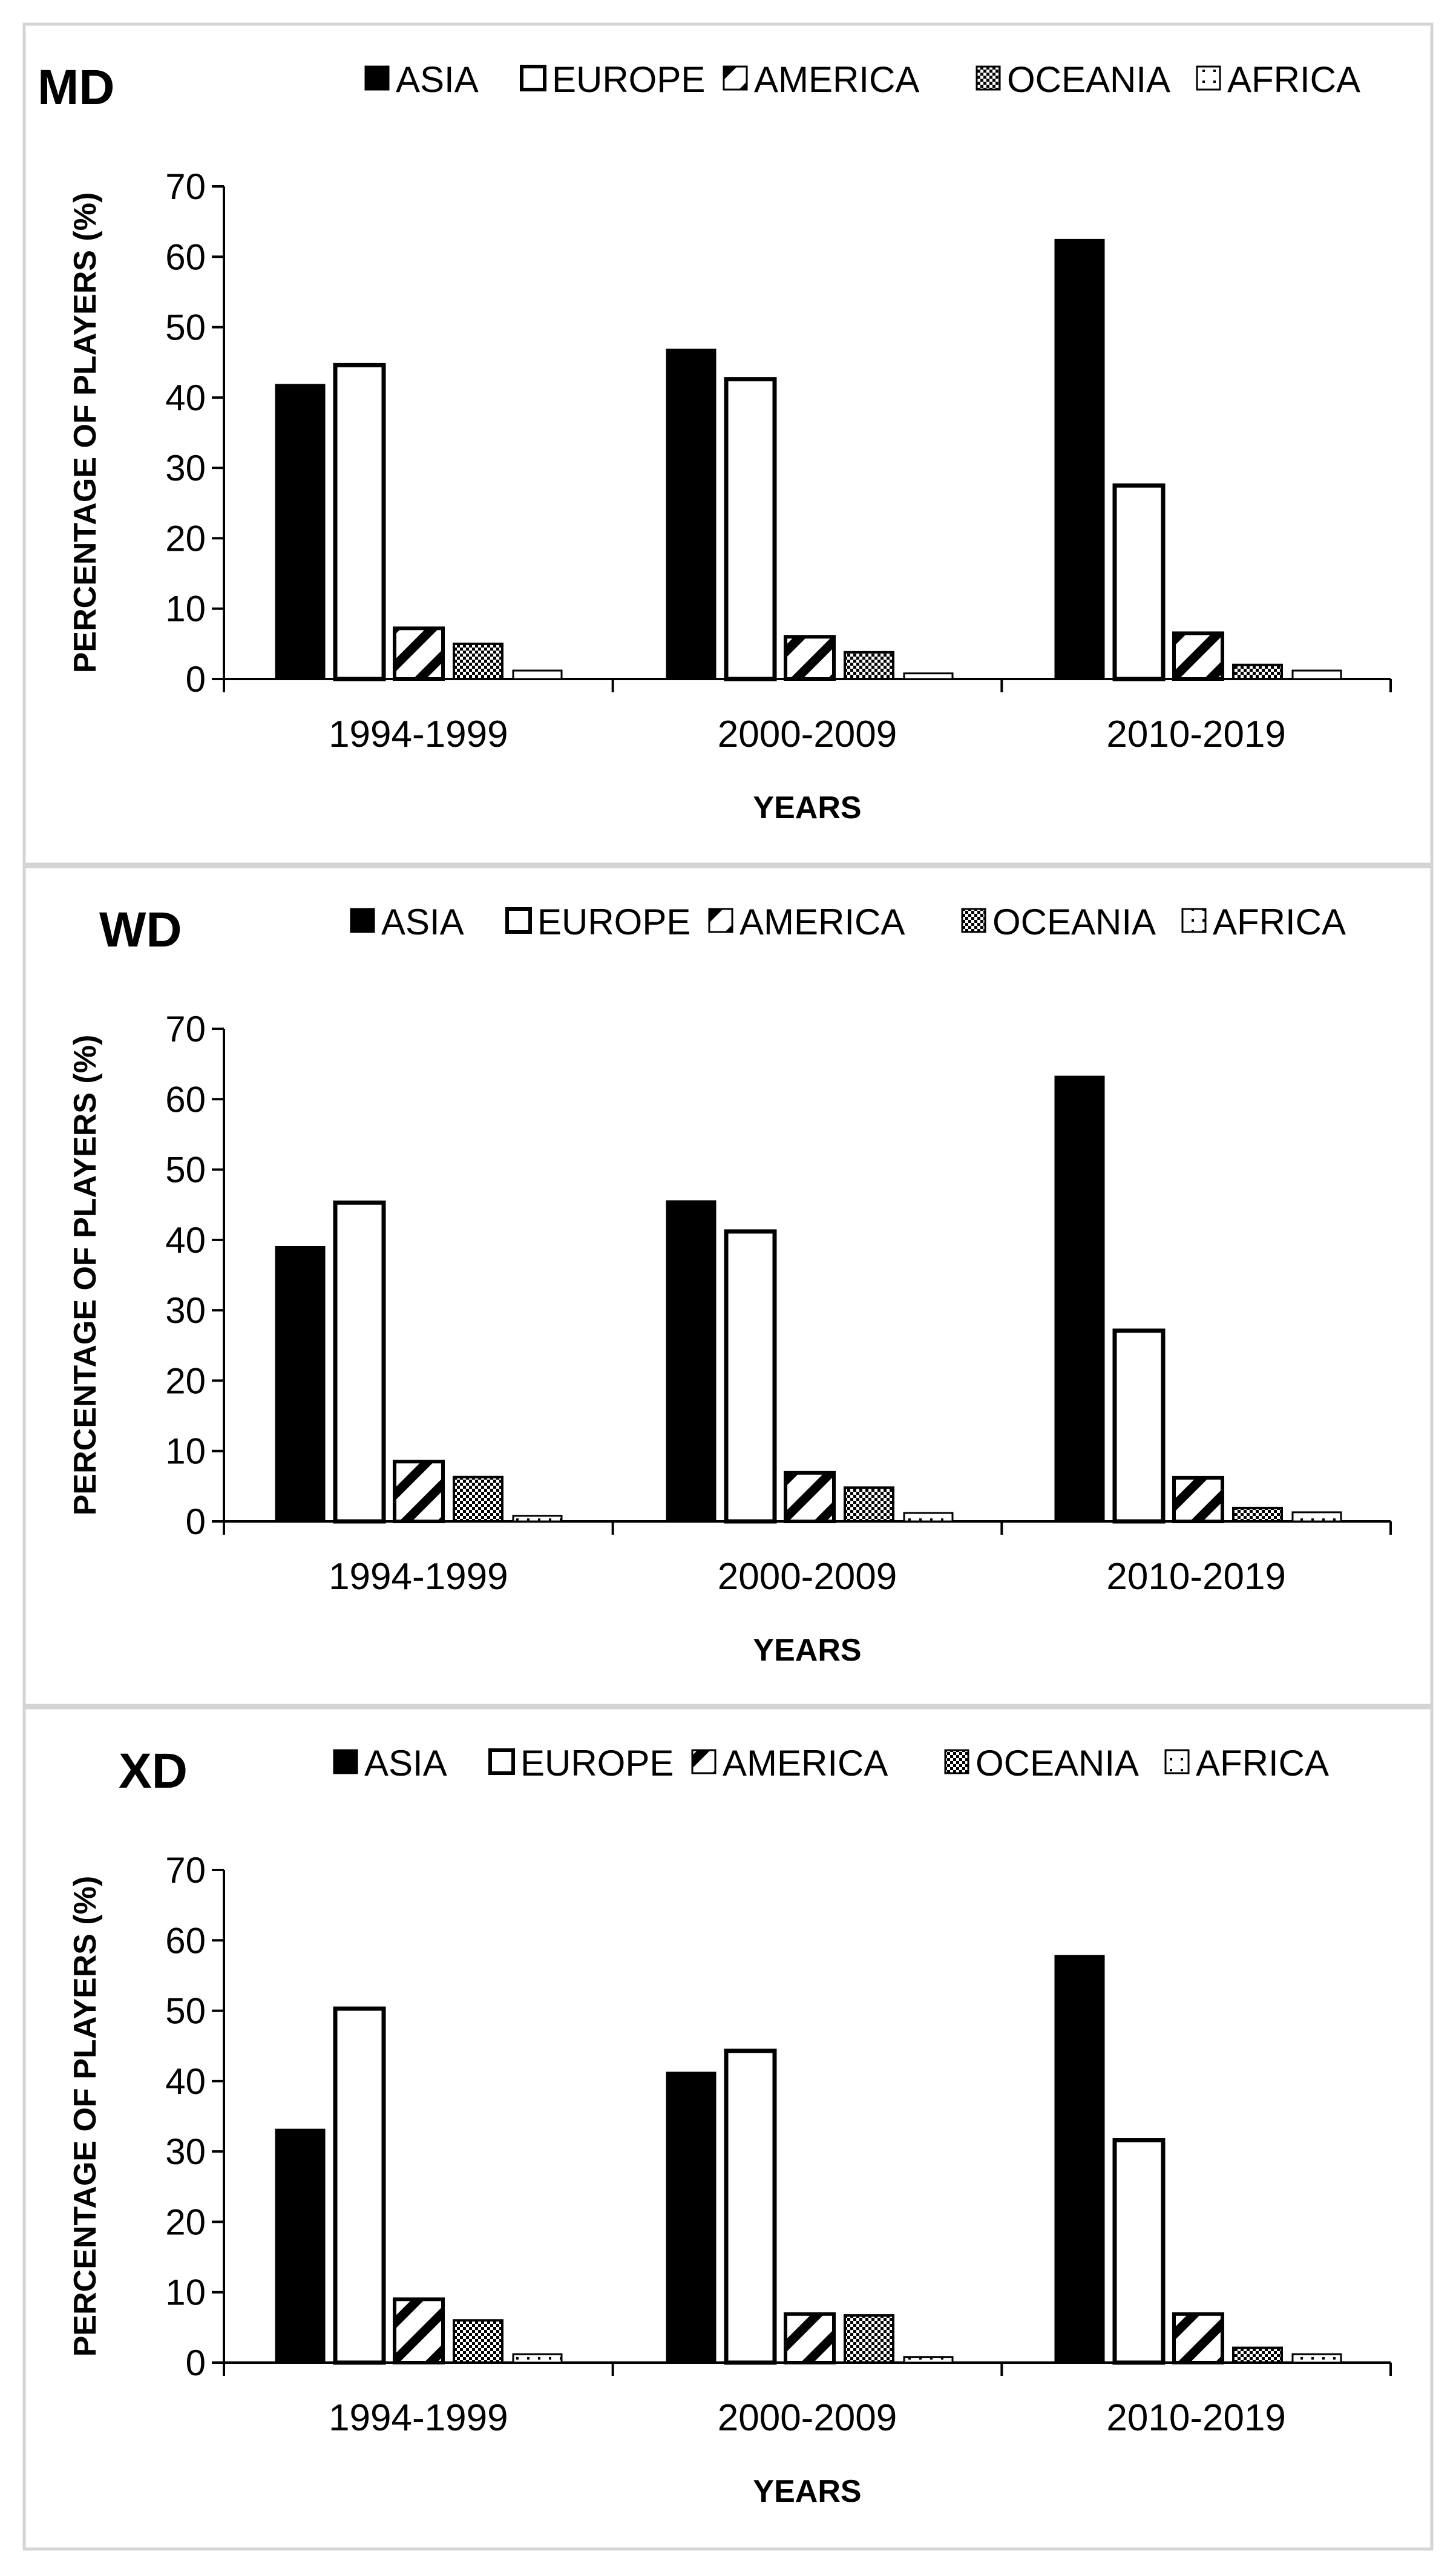 Image resolution: width=1456 pixels, height=2572 pixels. Describe the element at coordinates (501, 1762) in the screenshot. I see `legend-swatch-europe` at that location.